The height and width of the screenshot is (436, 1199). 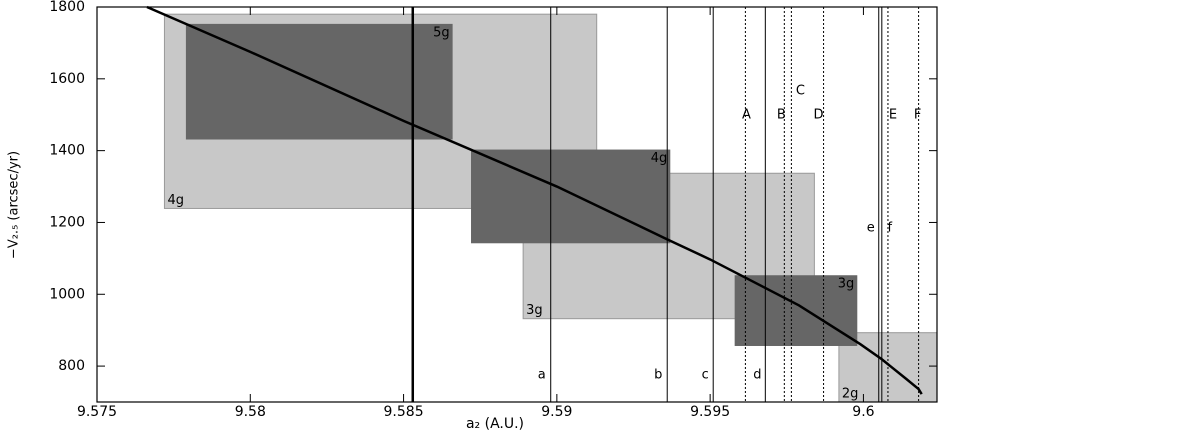 What do you see at coordinates (819, 115) in the screenshot?
I see `line-label: D` at bounding box center [819, 115].